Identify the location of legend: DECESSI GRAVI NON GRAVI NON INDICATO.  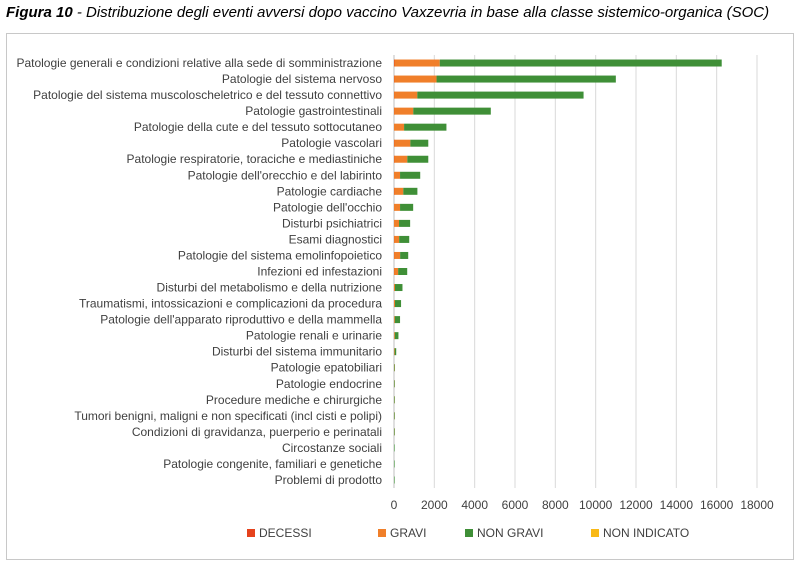
(468, 533).